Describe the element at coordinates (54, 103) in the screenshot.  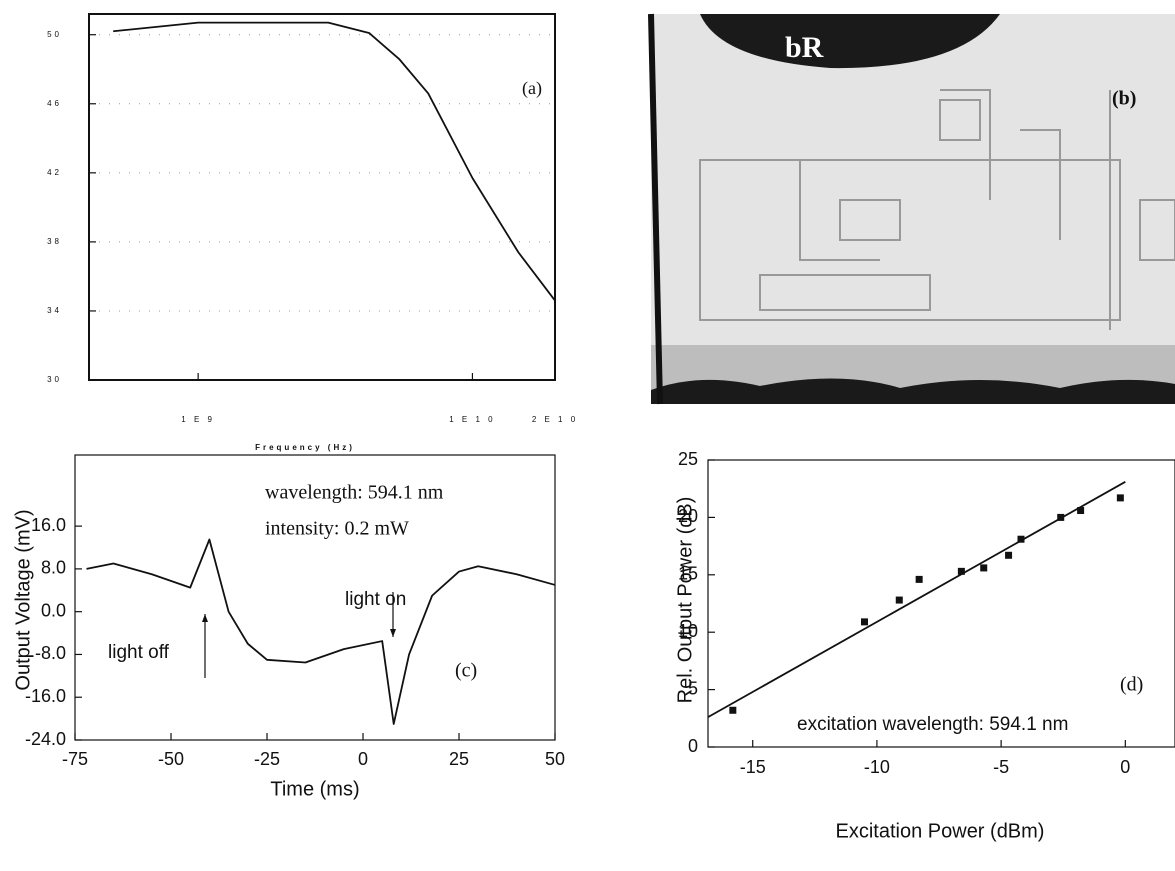
I see `y-tick-label: 46` at that location.